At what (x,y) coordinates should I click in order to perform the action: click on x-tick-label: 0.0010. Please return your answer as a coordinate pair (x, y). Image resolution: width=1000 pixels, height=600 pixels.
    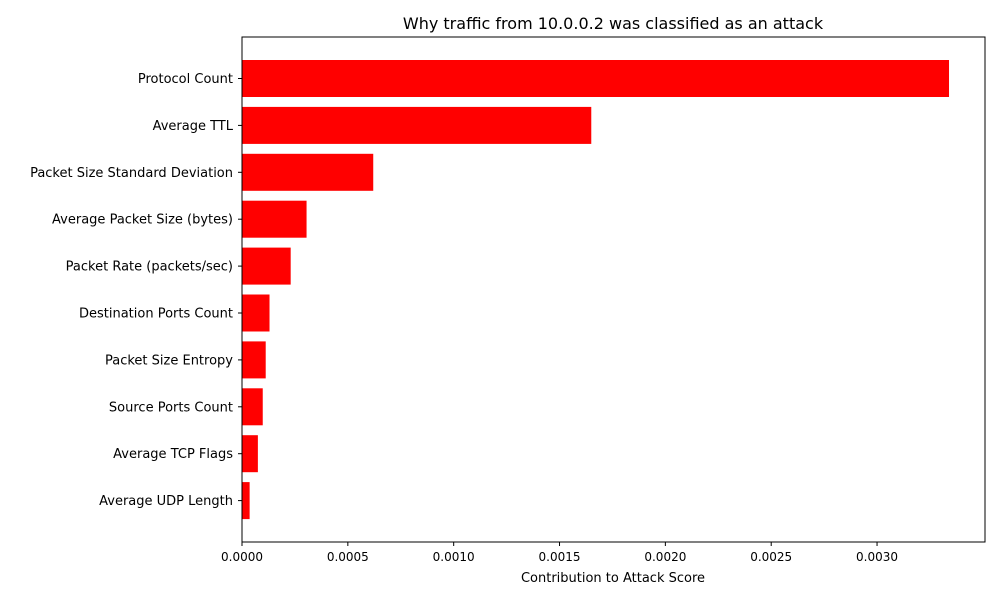
    Looking at the image, I should click on (454, 557).